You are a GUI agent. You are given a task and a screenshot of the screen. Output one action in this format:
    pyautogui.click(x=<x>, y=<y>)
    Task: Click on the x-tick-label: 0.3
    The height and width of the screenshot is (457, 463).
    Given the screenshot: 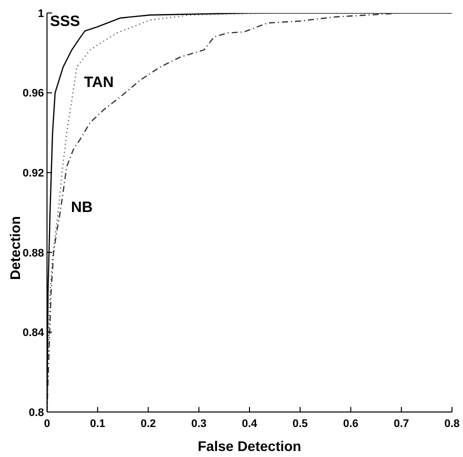 What is the action you would take?
    pyautogui.click(x=199, y=424)
    